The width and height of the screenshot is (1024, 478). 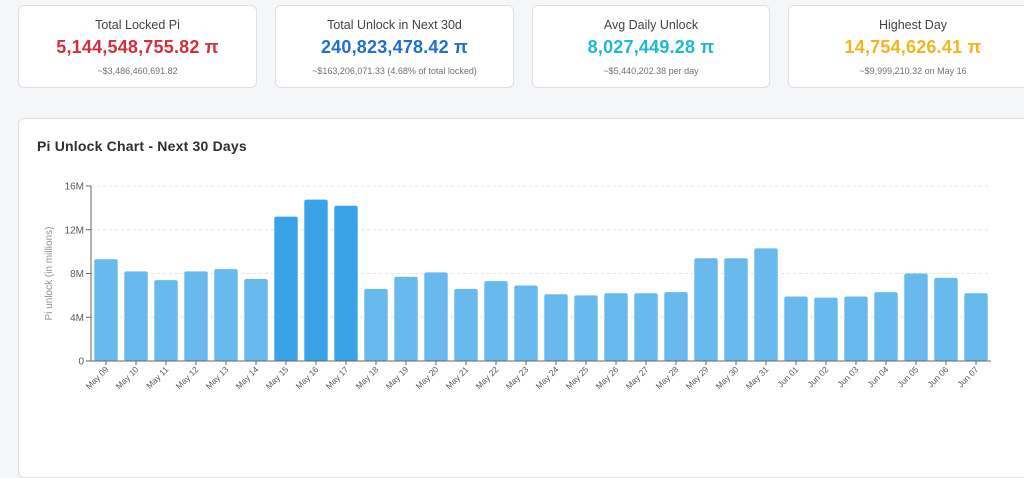 I want to click on stat-card-label: Total Unlock in Next 30d, so click(x=394, y=25).